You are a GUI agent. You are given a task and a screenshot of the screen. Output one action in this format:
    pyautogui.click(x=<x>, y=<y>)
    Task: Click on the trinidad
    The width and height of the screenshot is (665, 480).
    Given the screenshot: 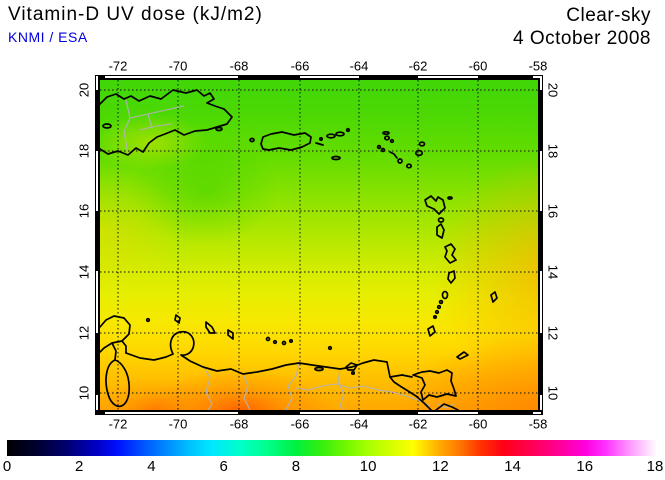 What is the action you would take?
    pyautogui.click(x=434, y=385)
    